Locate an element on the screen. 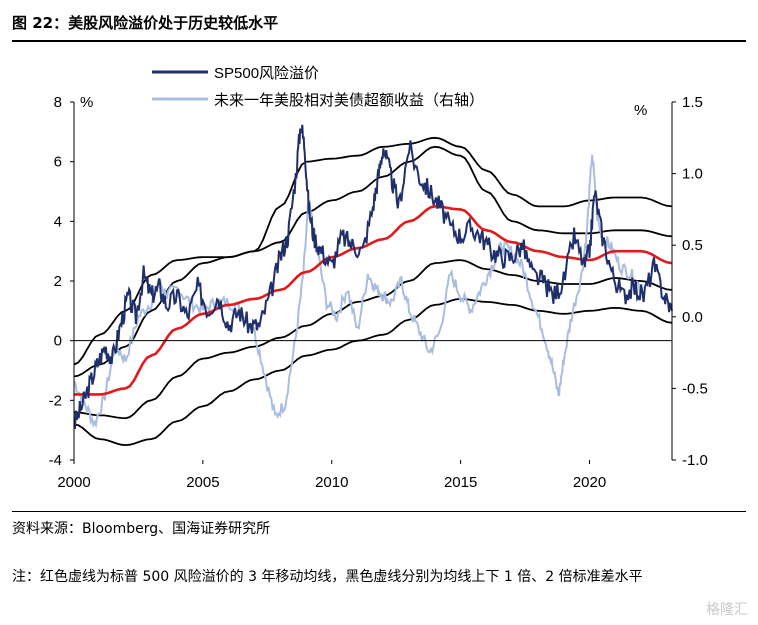 The width and height of the screenshot is (758, 625). right-tick-label: 0.5 is located at coordinates (692, 245).